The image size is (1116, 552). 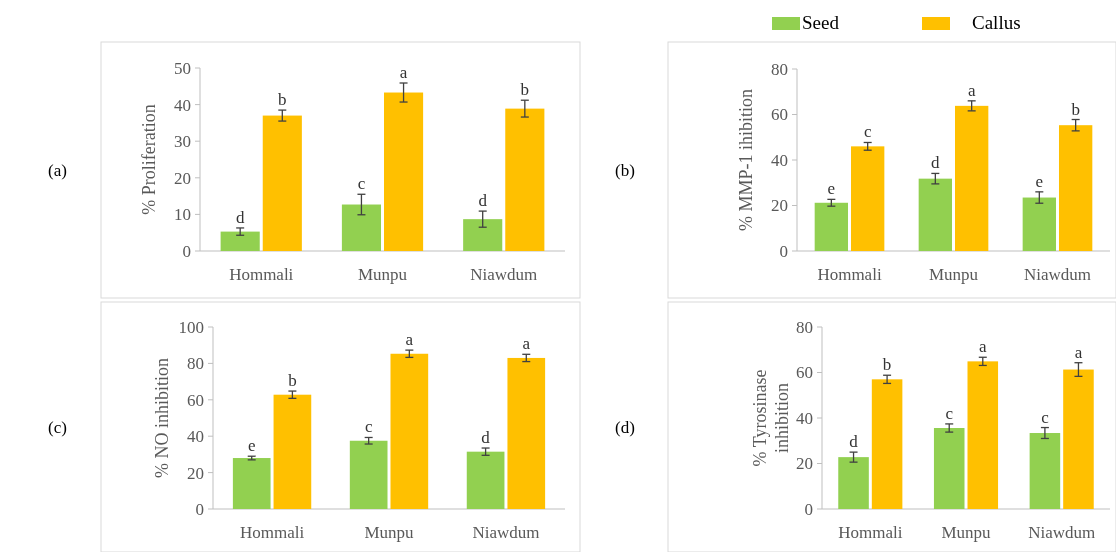 What do you see at coordinates (57, 427) in the screenshot?
I see `text: (c)` at bounding box center [57, 427].